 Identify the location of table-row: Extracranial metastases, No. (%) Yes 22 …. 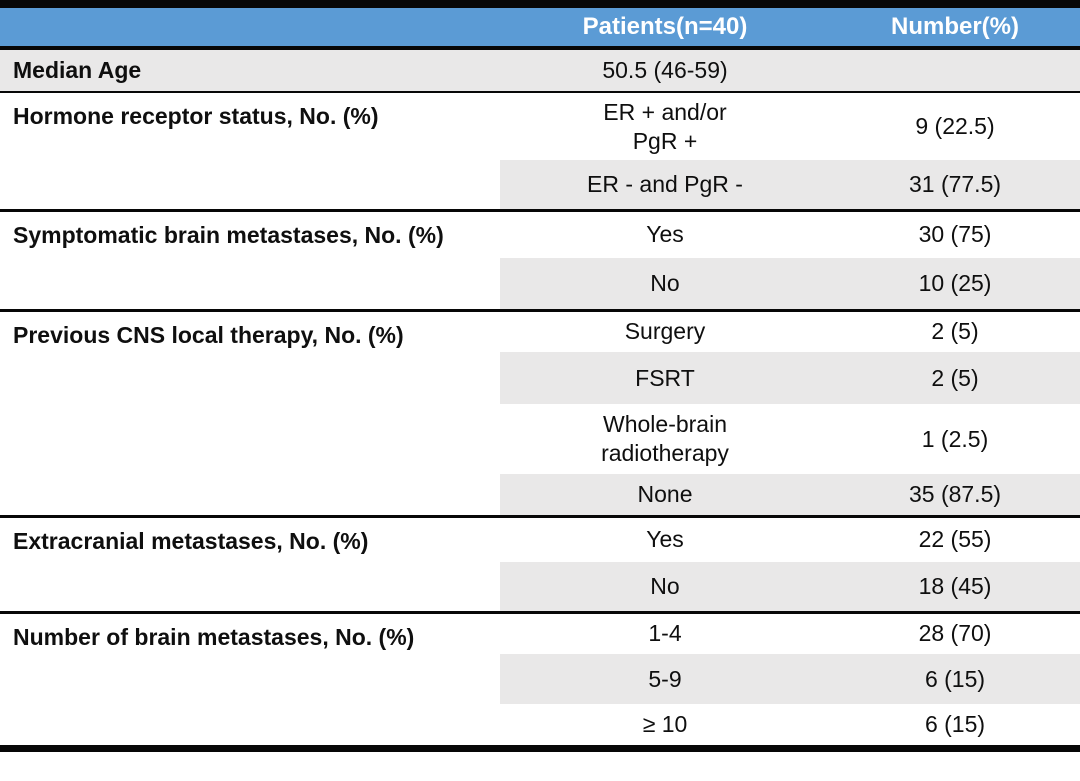
(540, 564).